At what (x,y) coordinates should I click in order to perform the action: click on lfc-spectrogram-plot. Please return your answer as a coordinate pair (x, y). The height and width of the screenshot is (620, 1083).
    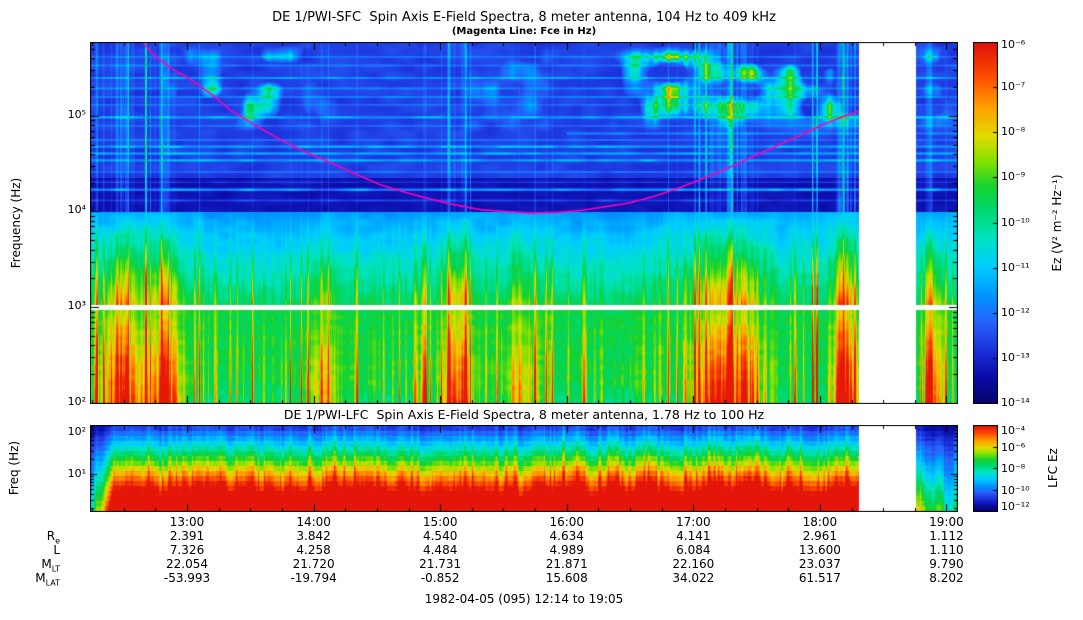
    Looking at the image, I should click on (524, 468).